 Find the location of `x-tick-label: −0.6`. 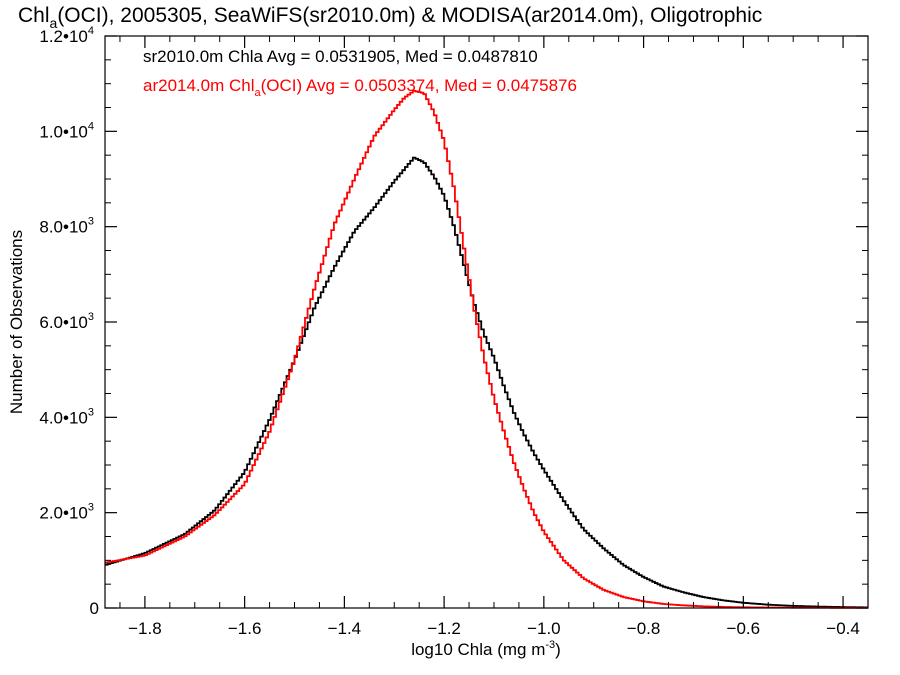

x-tick-label: −0.6 is located at coordinates (744, 628).